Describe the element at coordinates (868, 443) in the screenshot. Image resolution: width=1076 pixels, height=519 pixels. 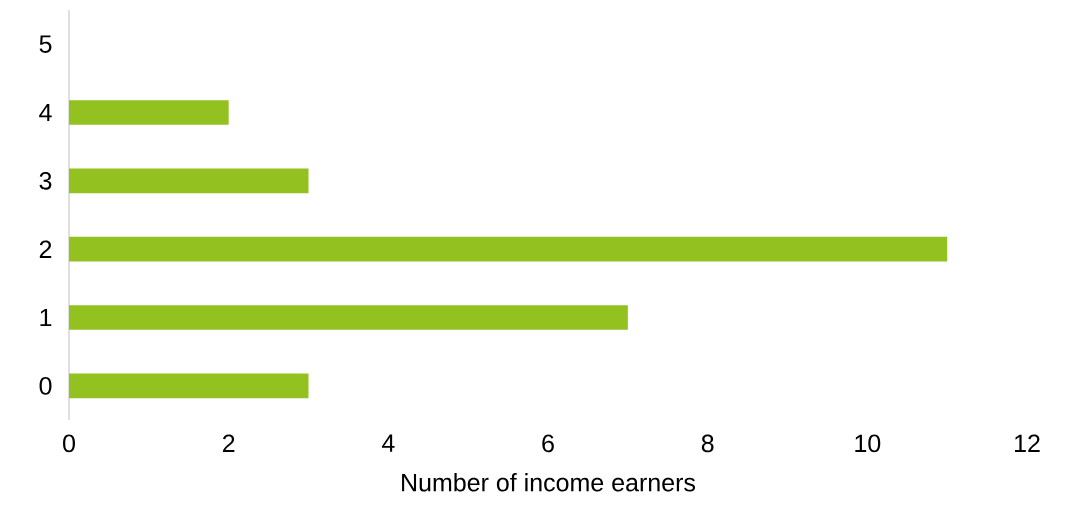
I see `x-tick-label: 10` at that location.